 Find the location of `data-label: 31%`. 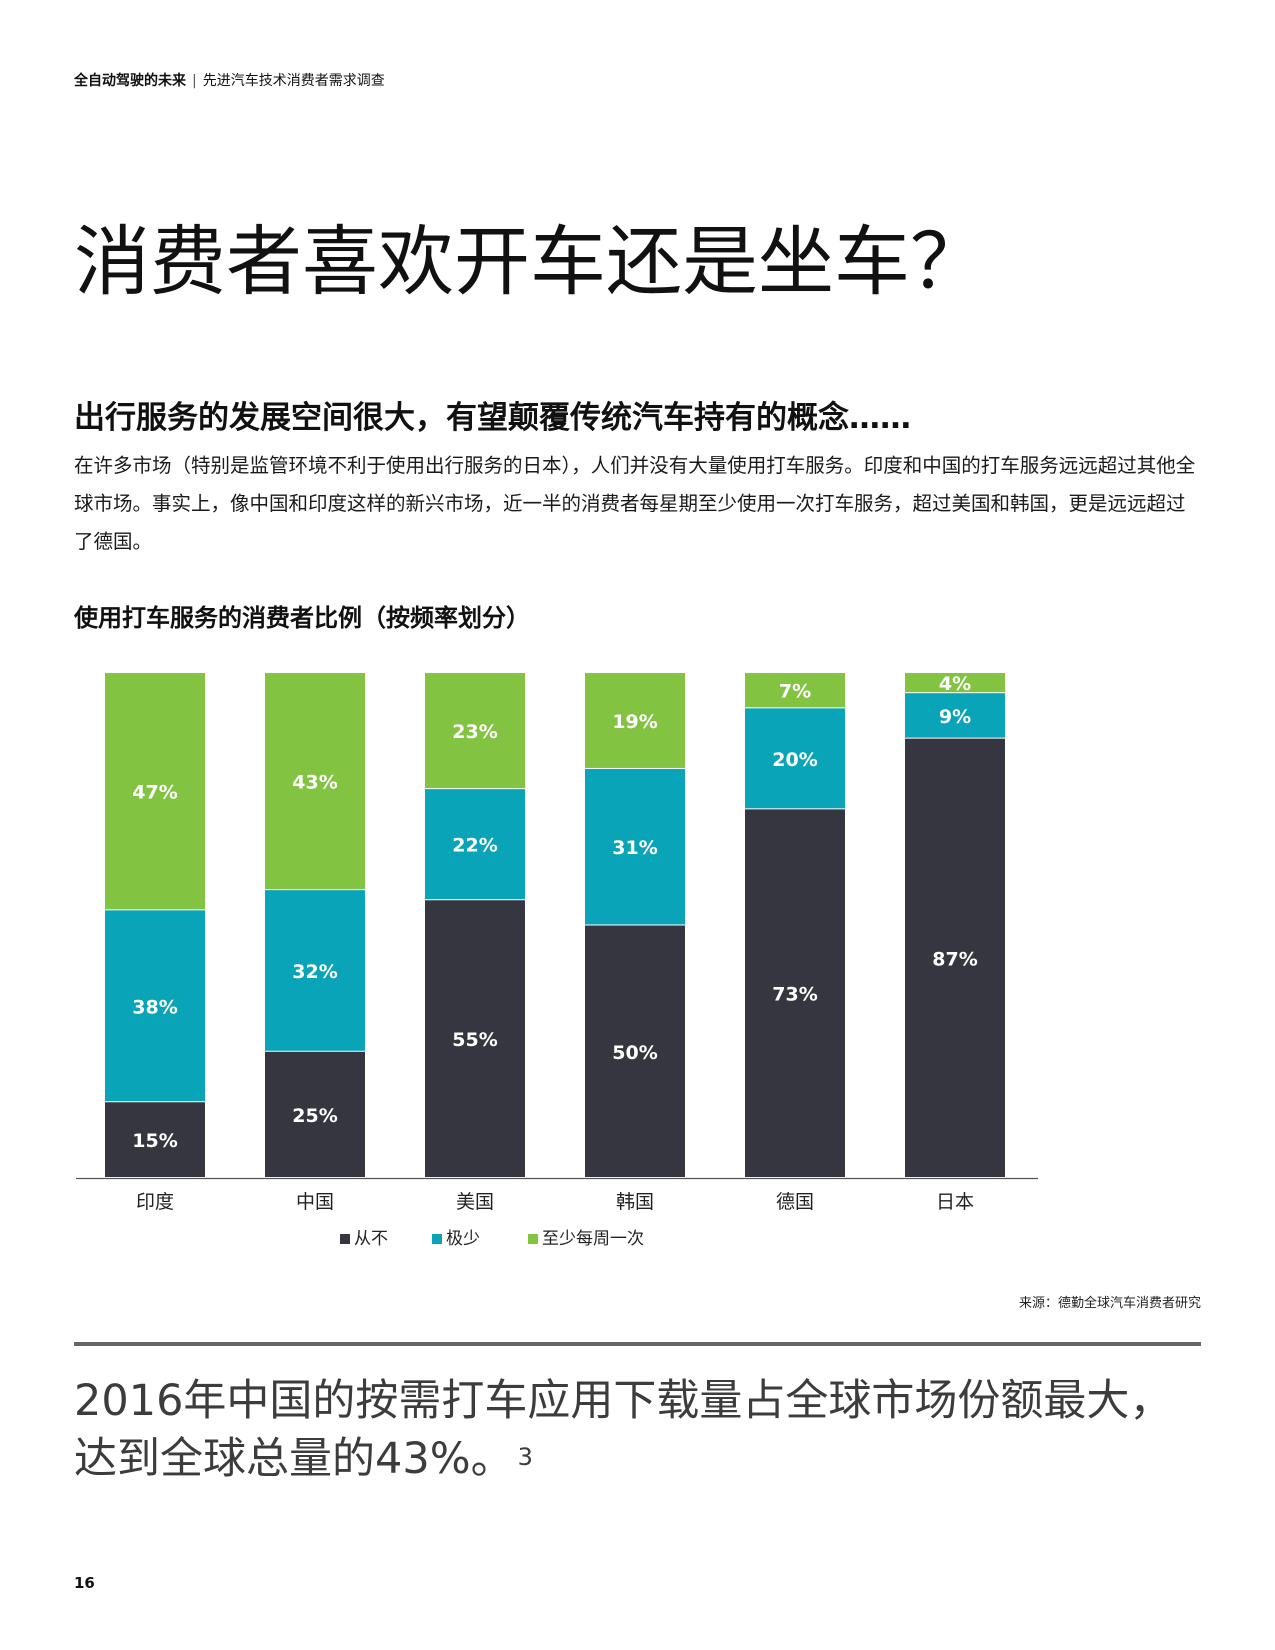

data-label: 31% is located at coordinates (634, 848).